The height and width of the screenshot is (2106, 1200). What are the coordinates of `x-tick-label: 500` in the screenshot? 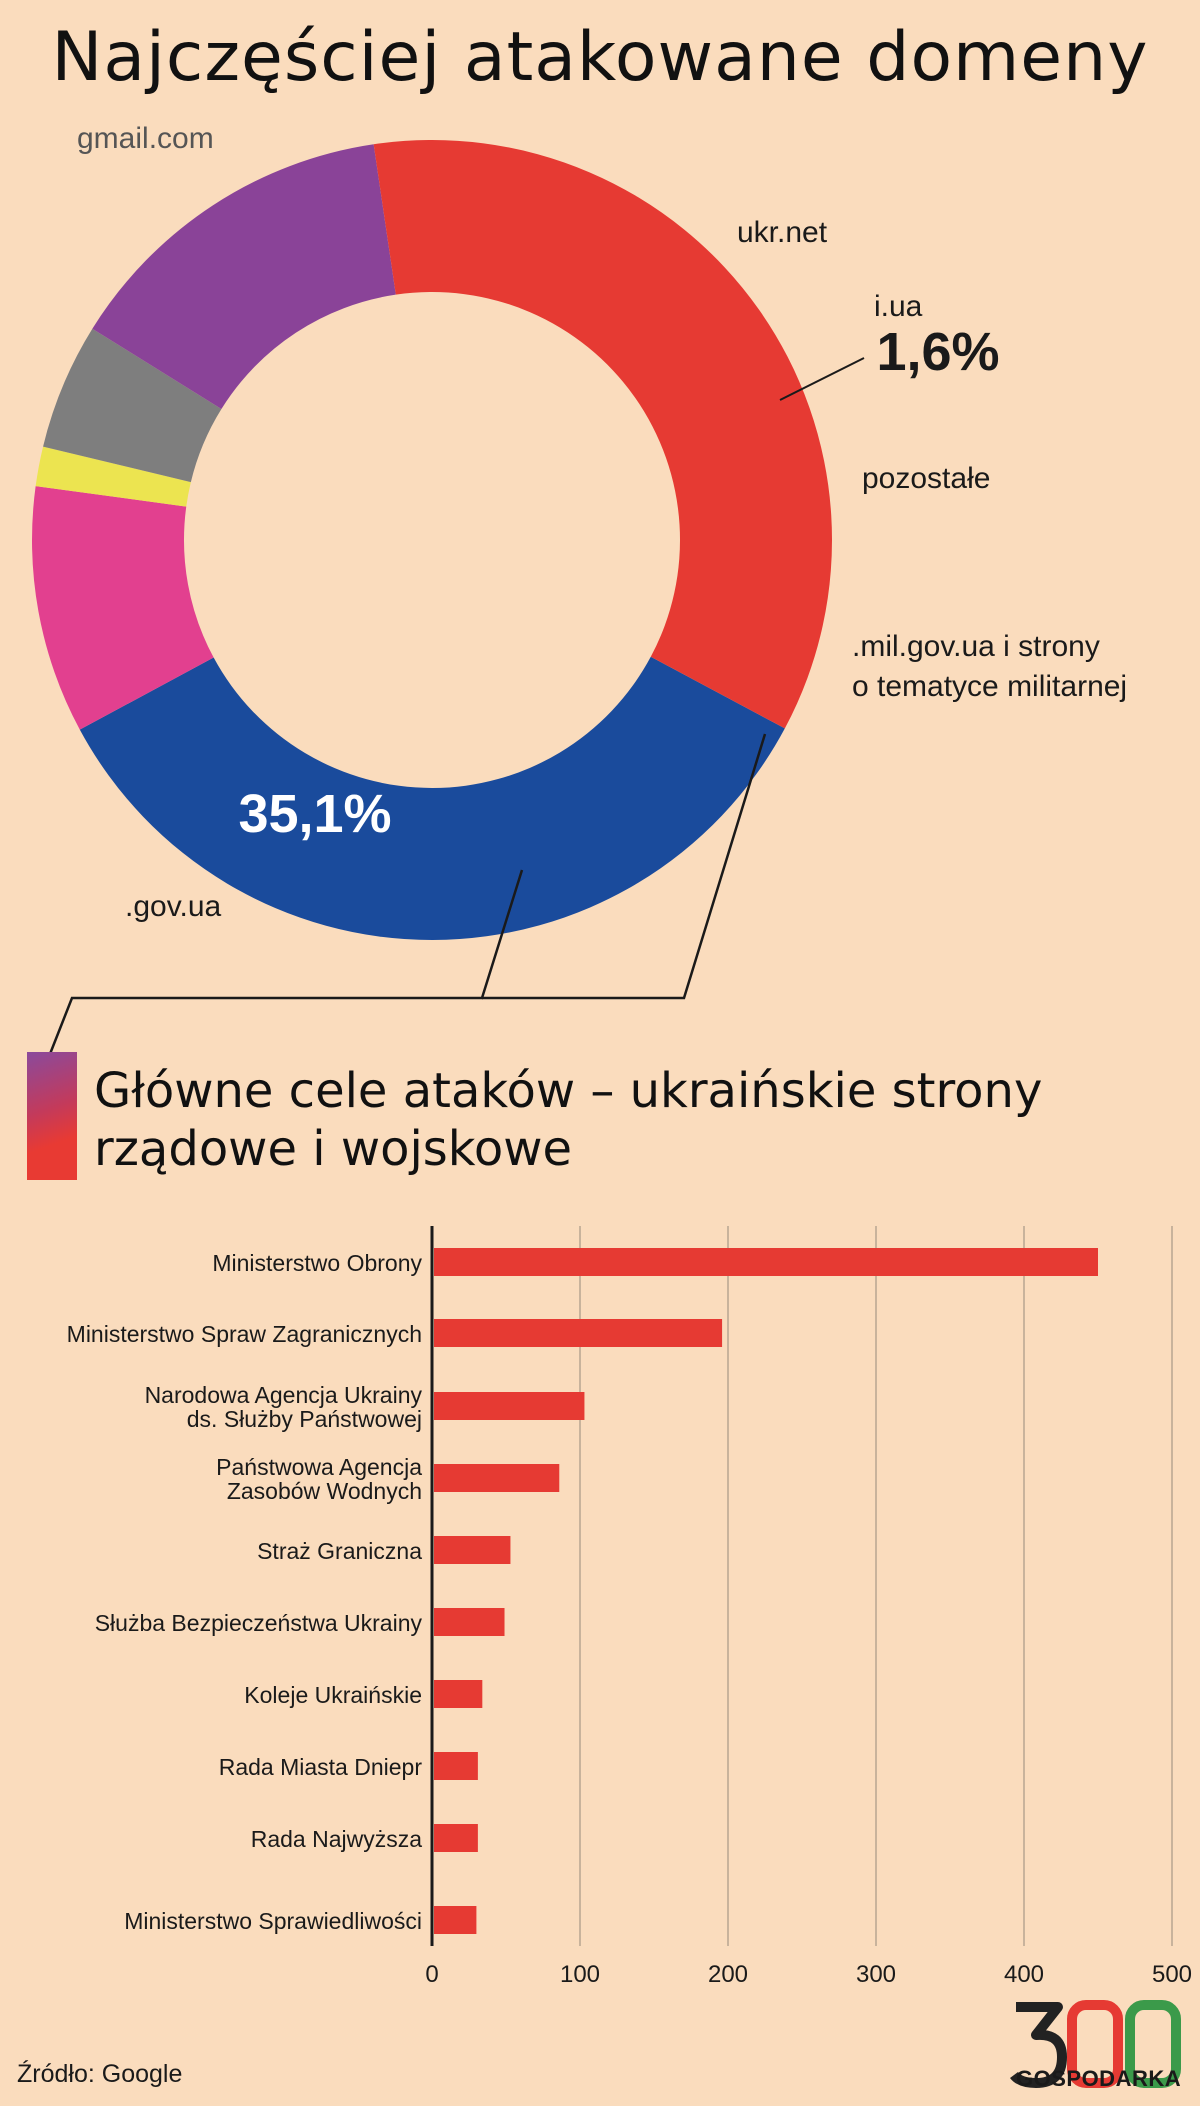 It's located at (1172, 1974).